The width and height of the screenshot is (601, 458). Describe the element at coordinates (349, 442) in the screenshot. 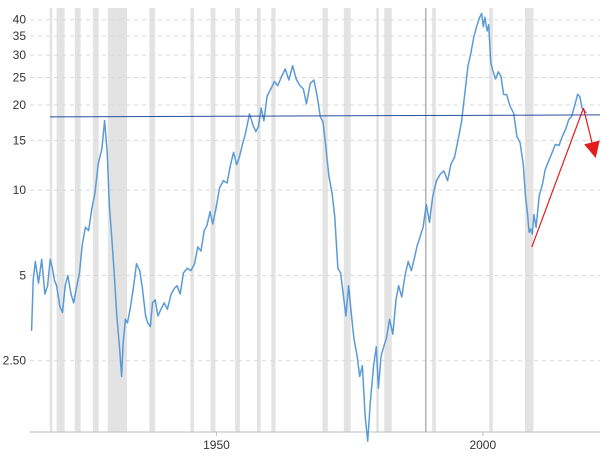

I see `x-axis-ticks: 1950 2000` at that location.